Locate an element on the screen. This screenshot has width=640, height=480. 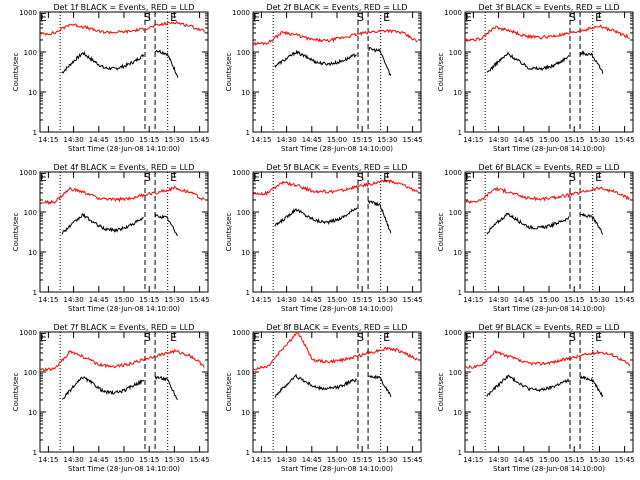
panel-title: Det 1f BLACK = Events, RED = LLD is located at coordinates (123, 7).